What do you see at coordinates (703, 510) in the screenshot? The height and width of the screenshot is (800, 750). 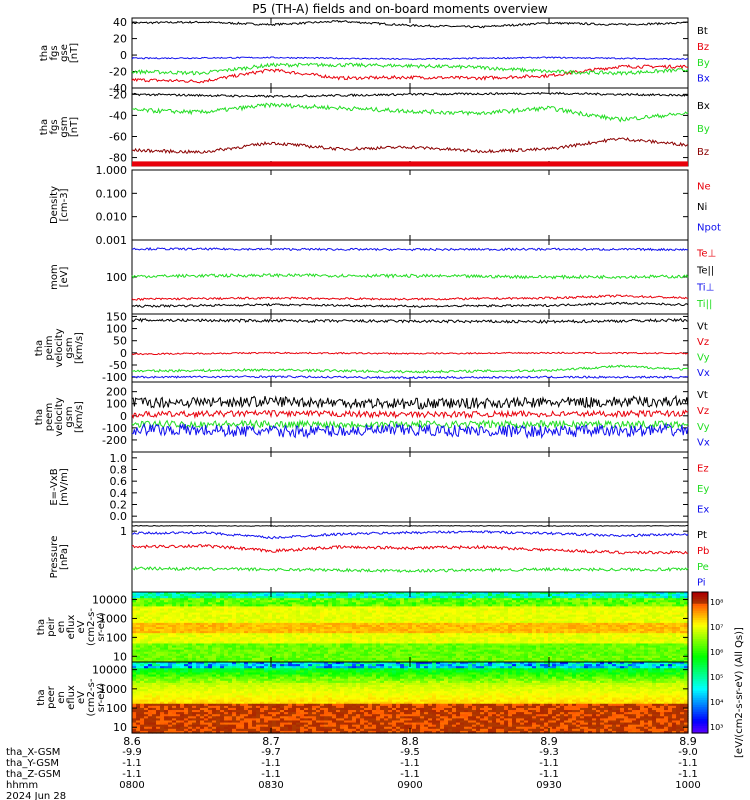 I see `legend-entry: Ex` at bounding box center [703, 510].